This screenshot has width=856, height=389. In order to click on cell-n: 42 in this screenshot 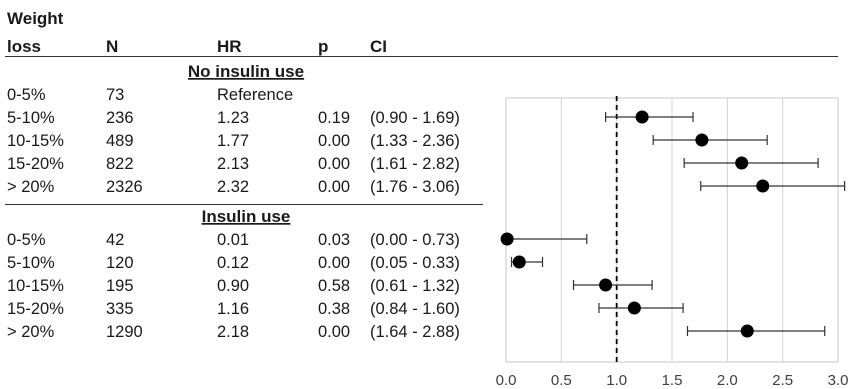, I will do `click(115, 240)`.